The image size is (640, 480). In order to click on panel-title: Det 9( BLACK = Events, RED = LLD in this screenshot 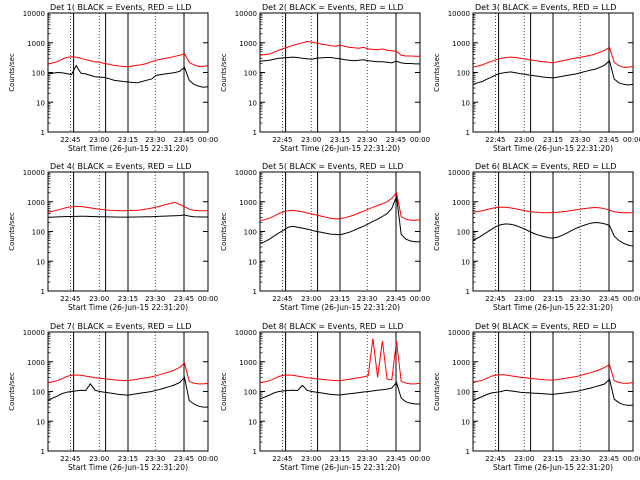, I will do `click(545, 326)`.